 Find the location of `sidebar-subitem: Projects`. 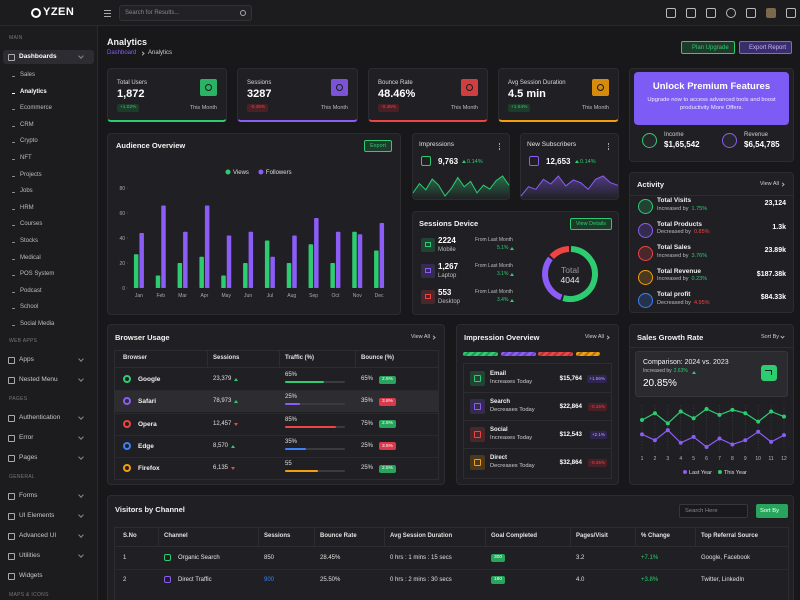

sidebar-subitem: Projects is located at coordinates (31, 174).